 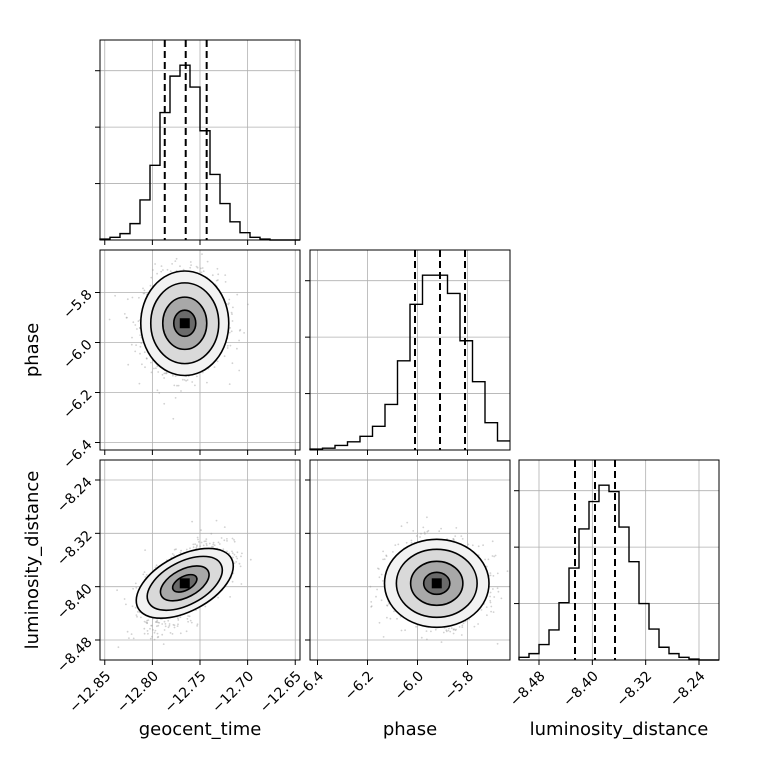 I want to click on y-axis-label-phase: phase, so click(x=32, y=350).